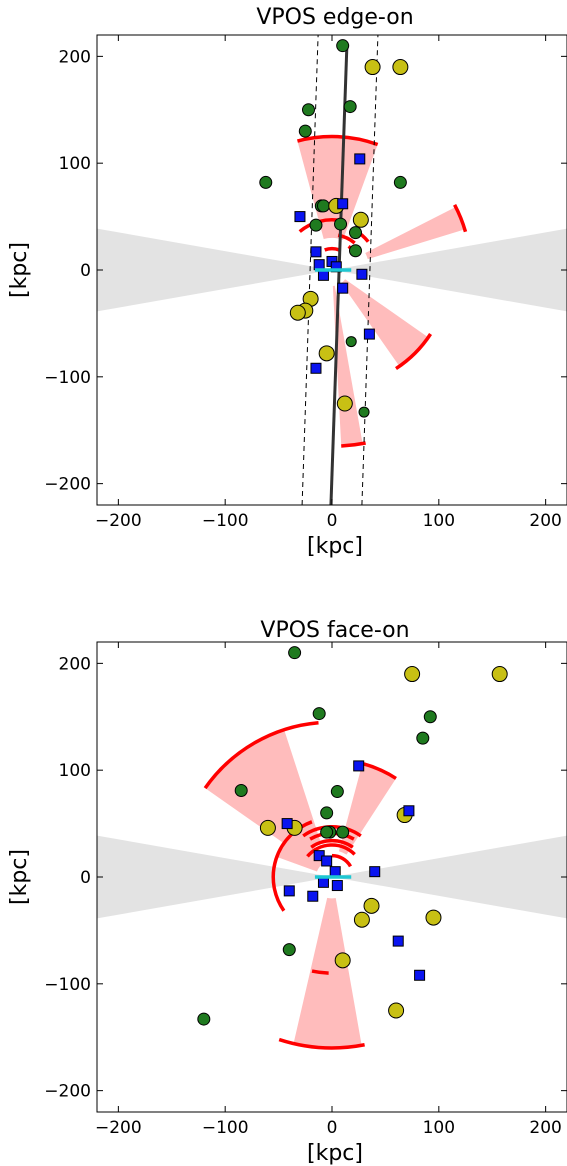 Image resolution: width=567 pixels, height=1166 pixels. Describe the element at coordinates (339, 274) in the screenshot. I see `best-fit-plane-line` at that location.